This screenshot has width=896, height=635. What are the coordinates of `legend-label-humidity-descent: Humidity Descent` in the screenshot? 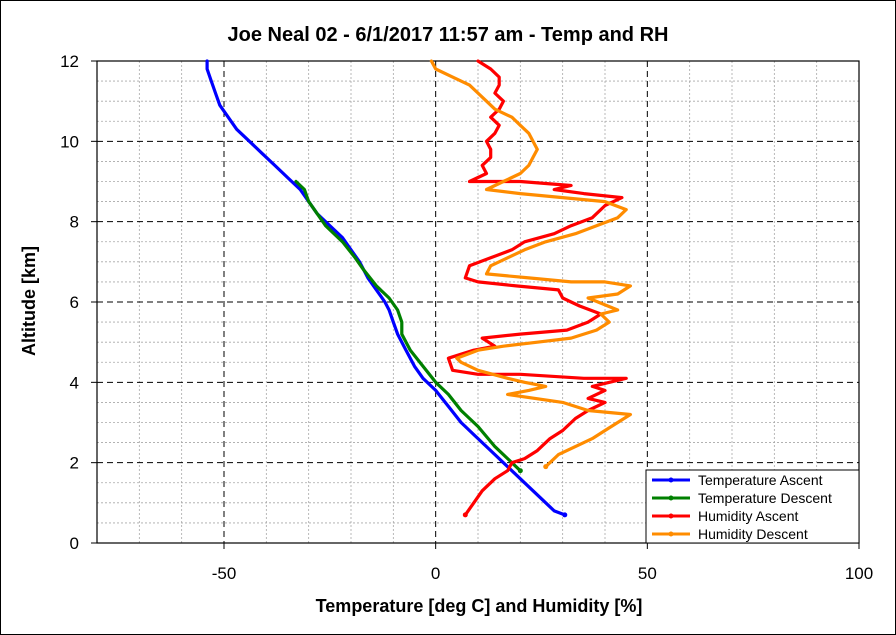 It's located at (753, 534).